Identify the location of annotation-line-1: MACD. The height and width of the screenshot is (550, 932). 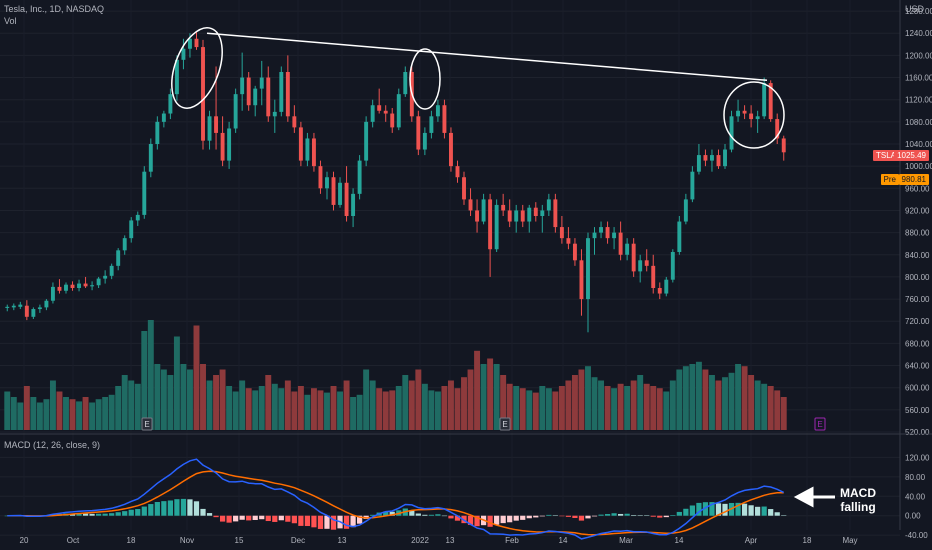
(858, 493).